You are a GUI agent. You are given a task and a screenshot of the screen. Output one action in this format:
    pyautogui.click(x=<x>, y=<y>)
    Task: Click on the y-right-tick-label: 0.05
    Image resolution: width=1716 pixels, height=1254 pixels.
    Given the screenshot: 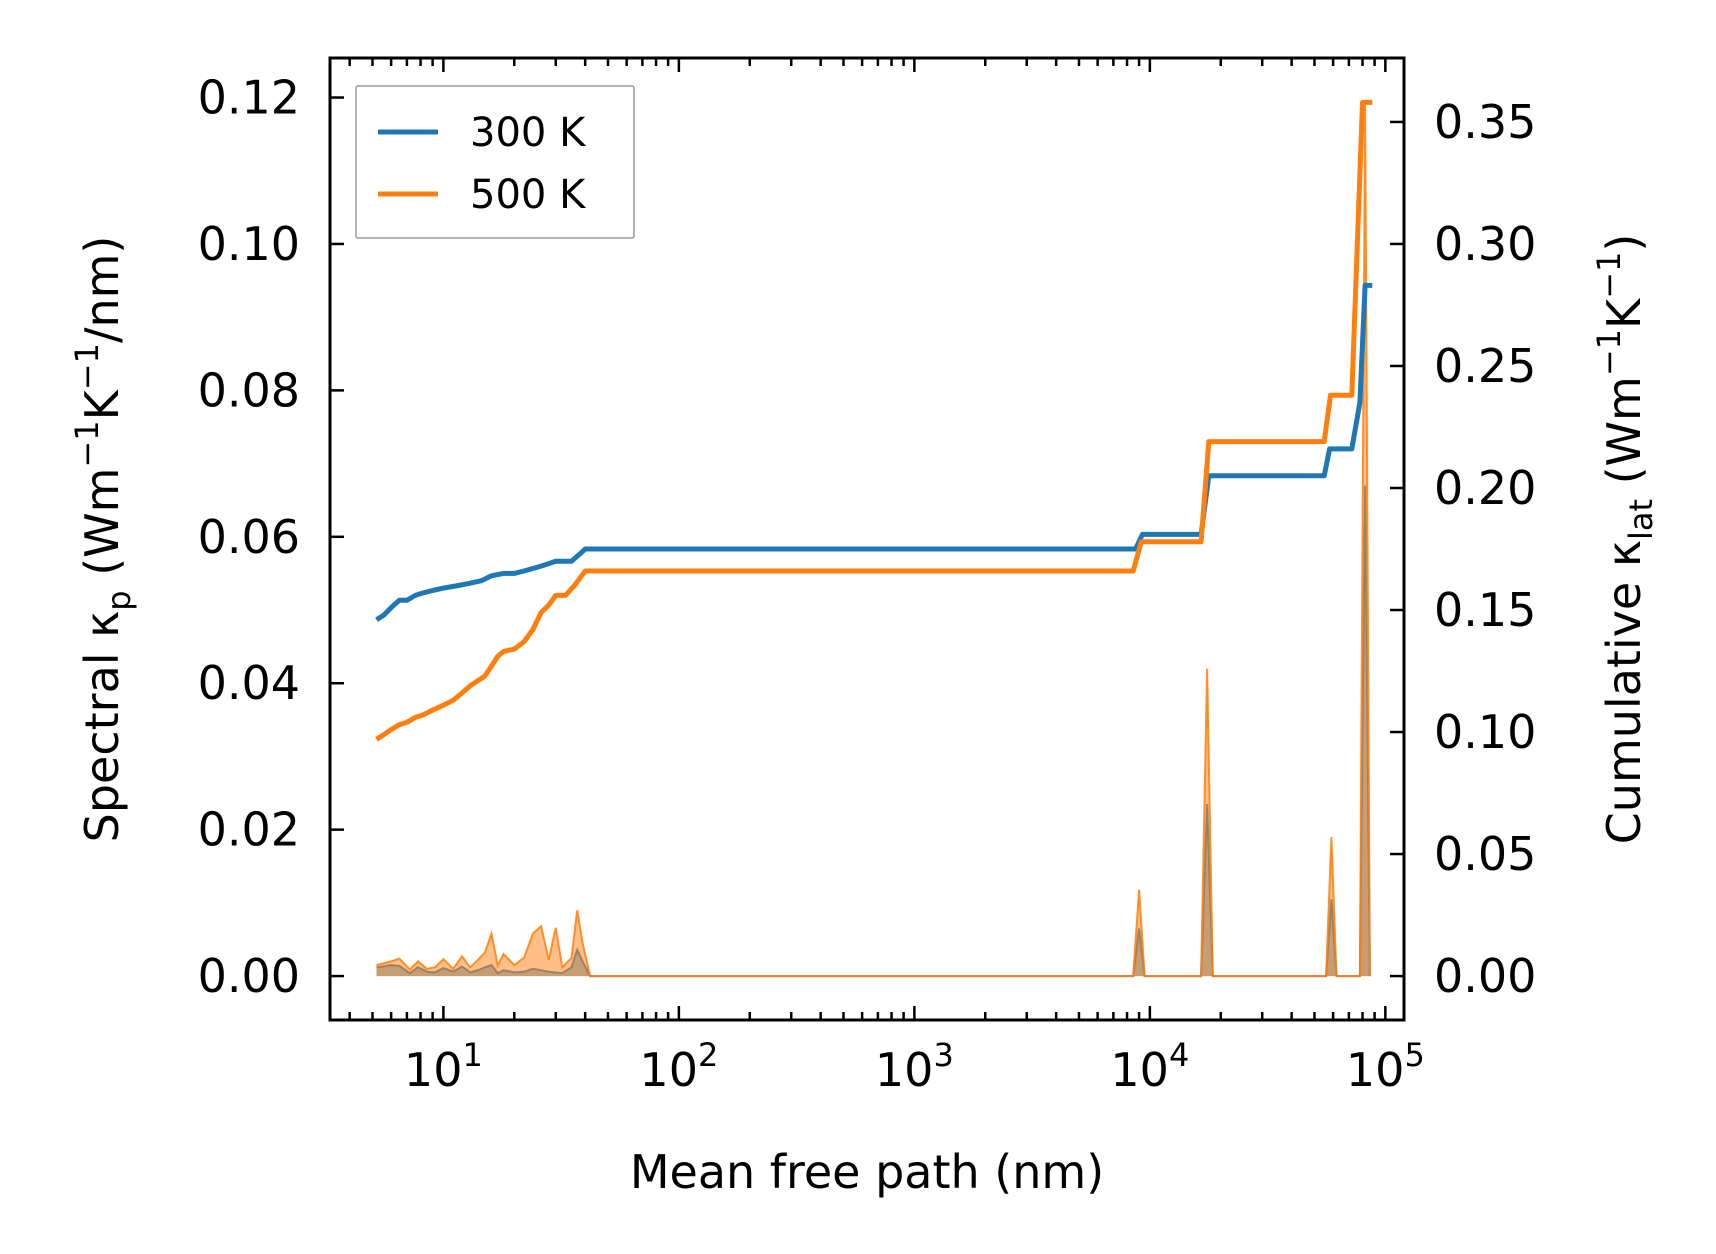 What is the action you would take?
    pyautogui.click(x=1485, y=854)
    